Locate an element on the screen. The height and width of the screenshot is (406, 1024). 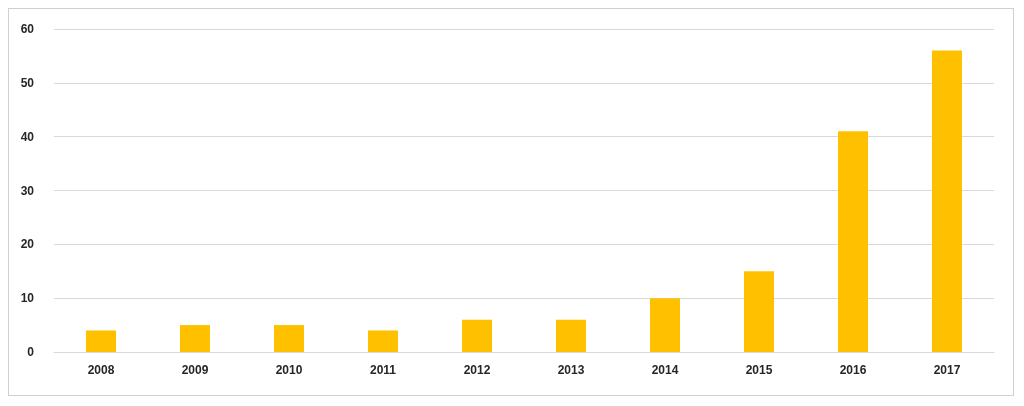
x-tick-label: 2013 is located at coordinates (571, 370).